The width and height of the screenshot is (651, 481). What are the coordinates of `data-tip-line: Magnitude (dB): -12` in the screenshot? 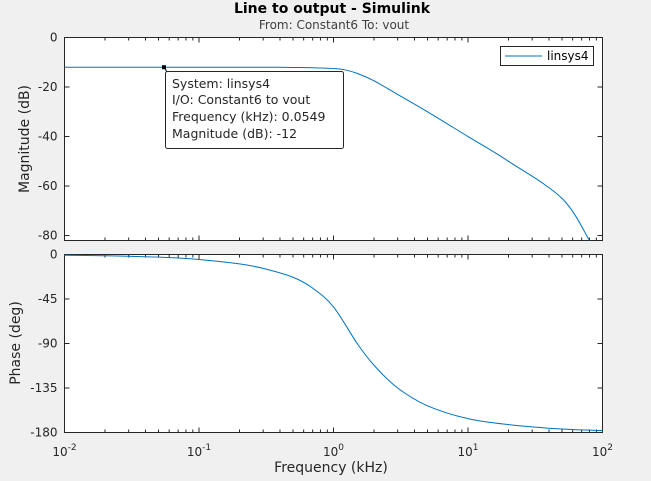 It's located at (234, 133).